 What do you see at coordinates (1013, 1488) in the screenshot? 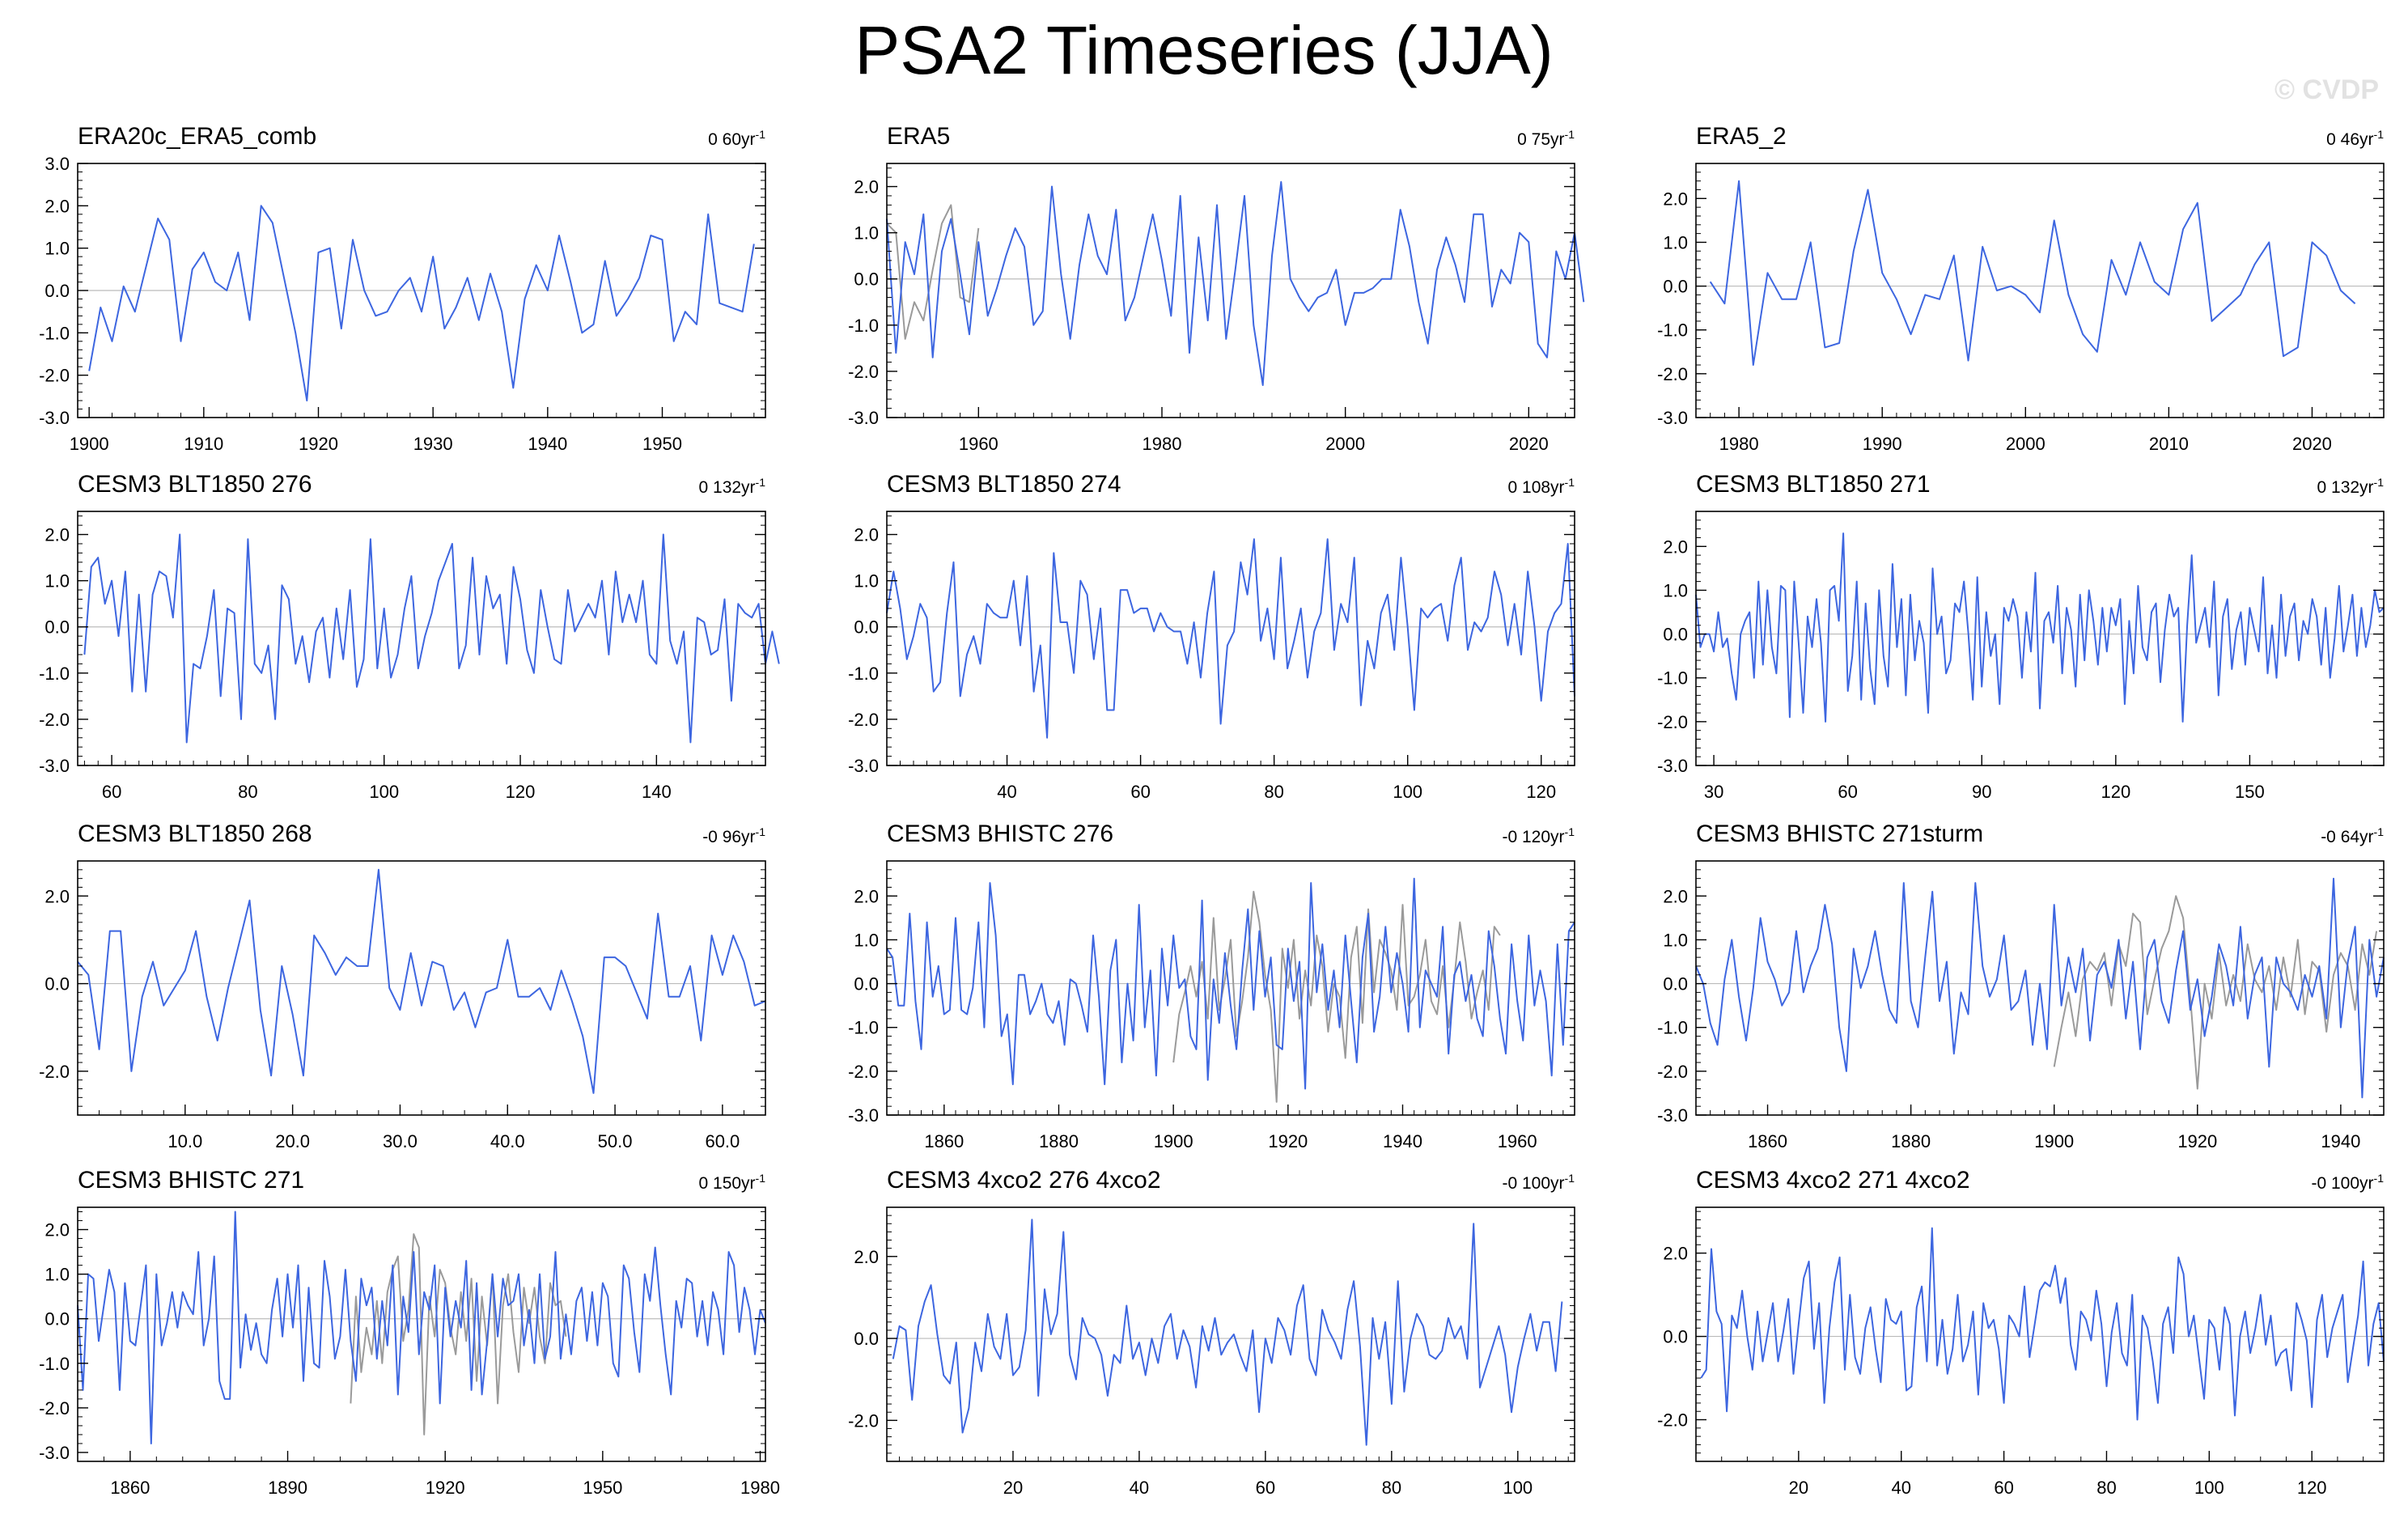
I see `x-tick-label: 20` at bounding box center [1013, 1488].